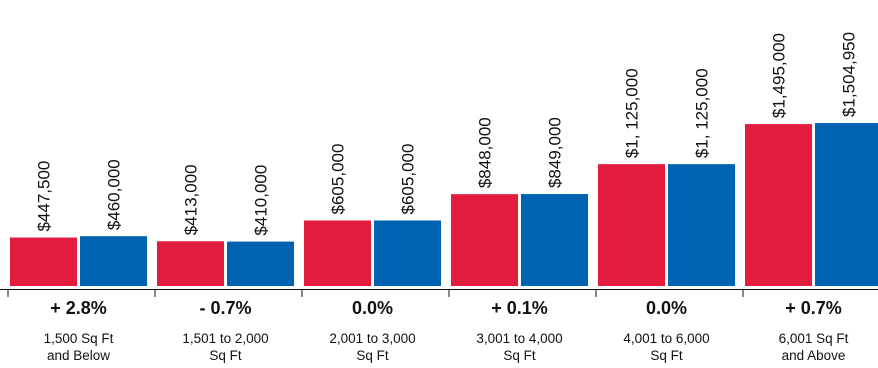  I want to click on change-label: + 2.8%, so click(78, 308).